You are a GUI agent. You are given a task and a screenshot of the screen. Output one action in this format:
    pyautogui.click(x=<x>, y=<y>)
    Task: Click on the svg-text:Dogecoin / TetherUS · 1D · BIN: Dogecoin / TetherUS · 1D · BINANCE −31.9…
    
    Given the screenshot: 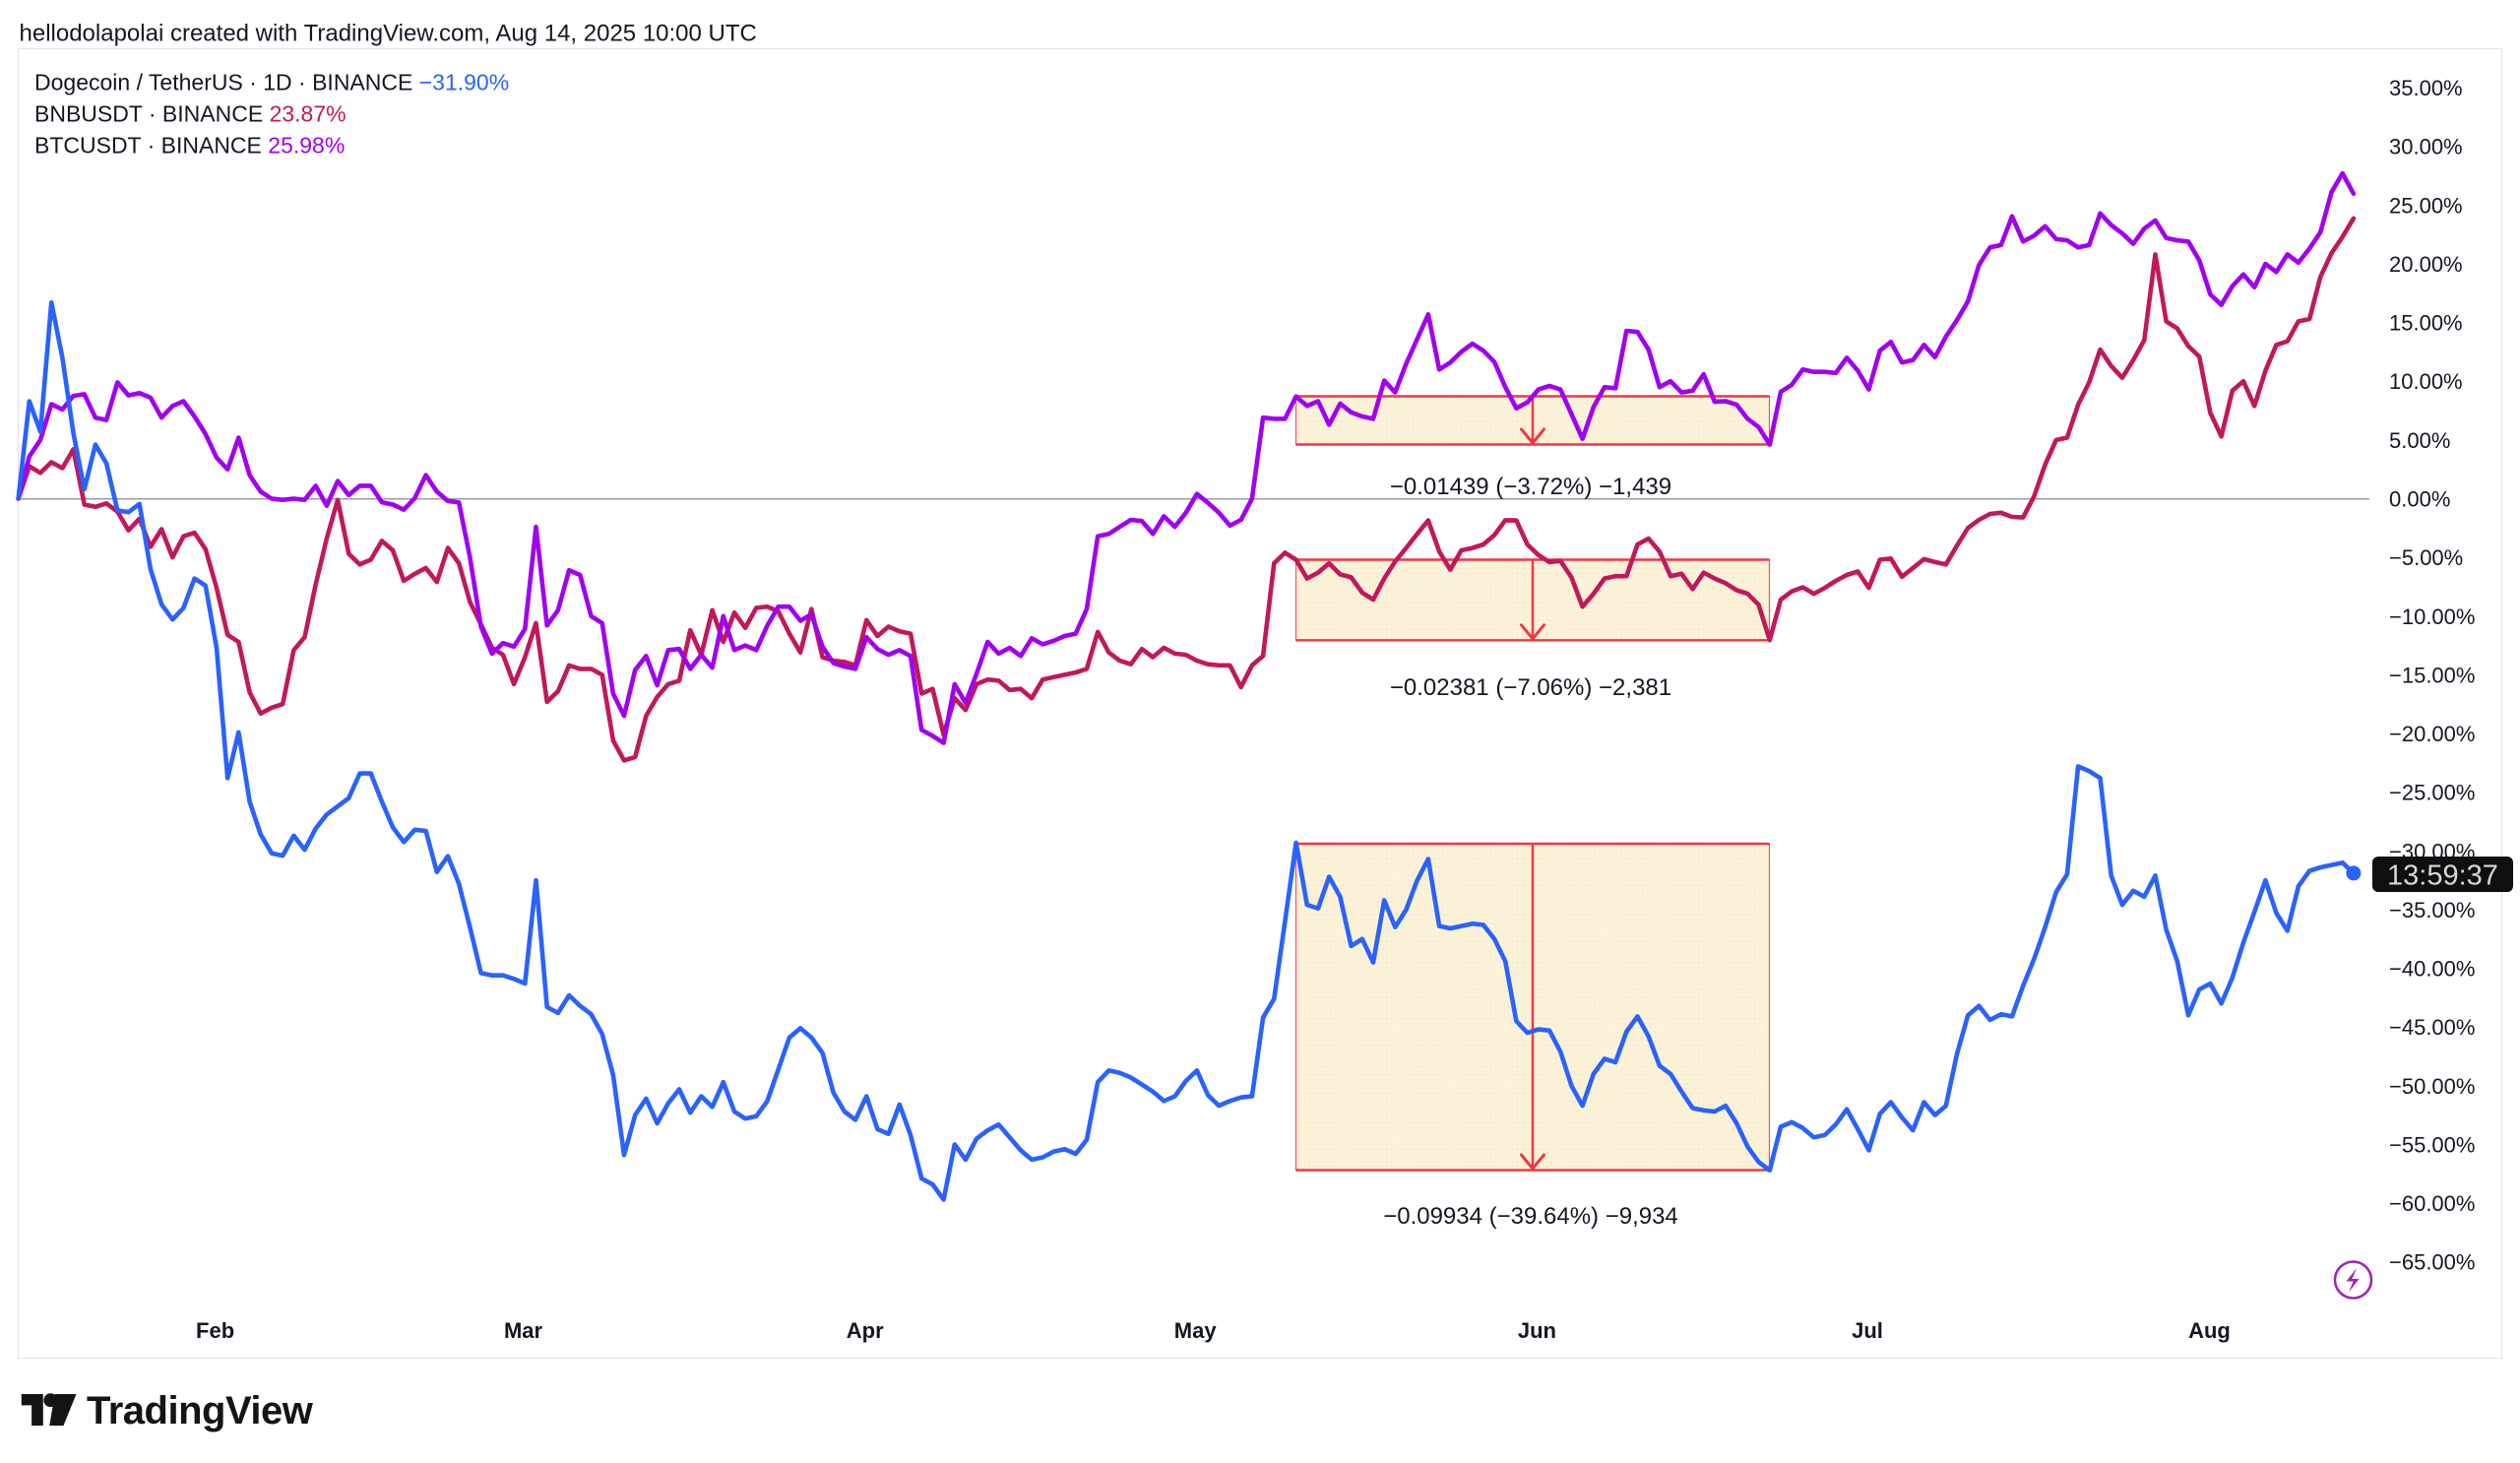 What is the action you would take?
    pyautogui.click(x=271, y=82)
    